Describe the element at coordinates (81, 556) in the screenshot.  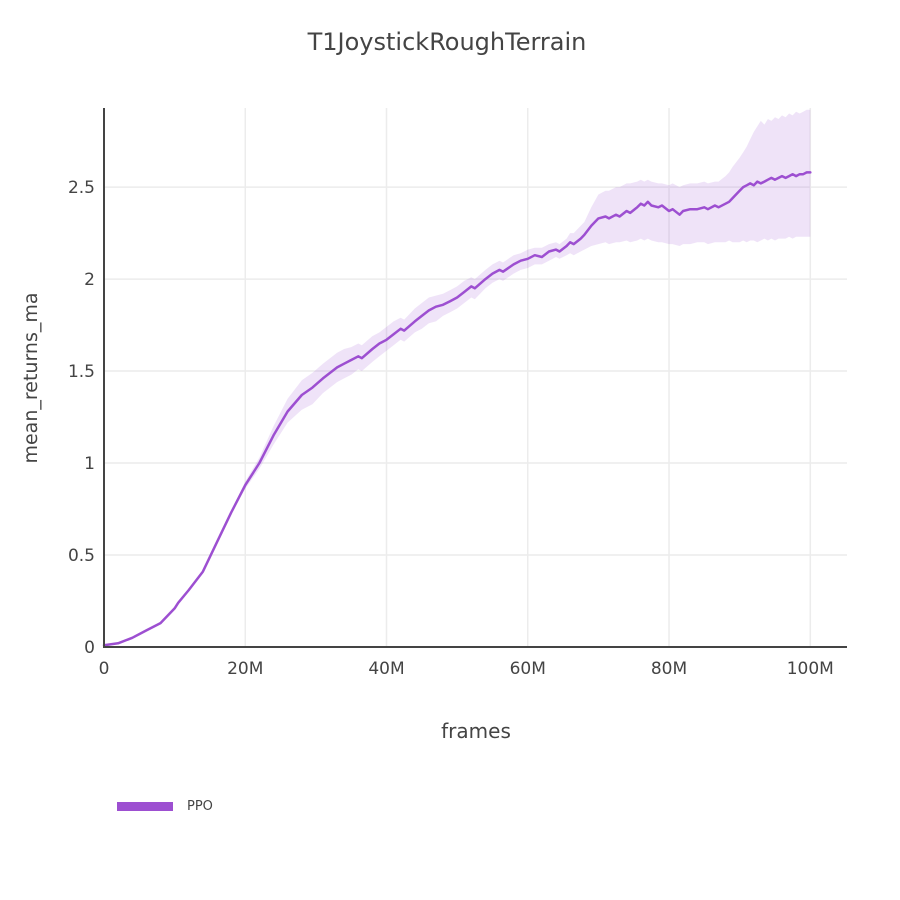
I see `y-tick-label: 0.5` at that location.